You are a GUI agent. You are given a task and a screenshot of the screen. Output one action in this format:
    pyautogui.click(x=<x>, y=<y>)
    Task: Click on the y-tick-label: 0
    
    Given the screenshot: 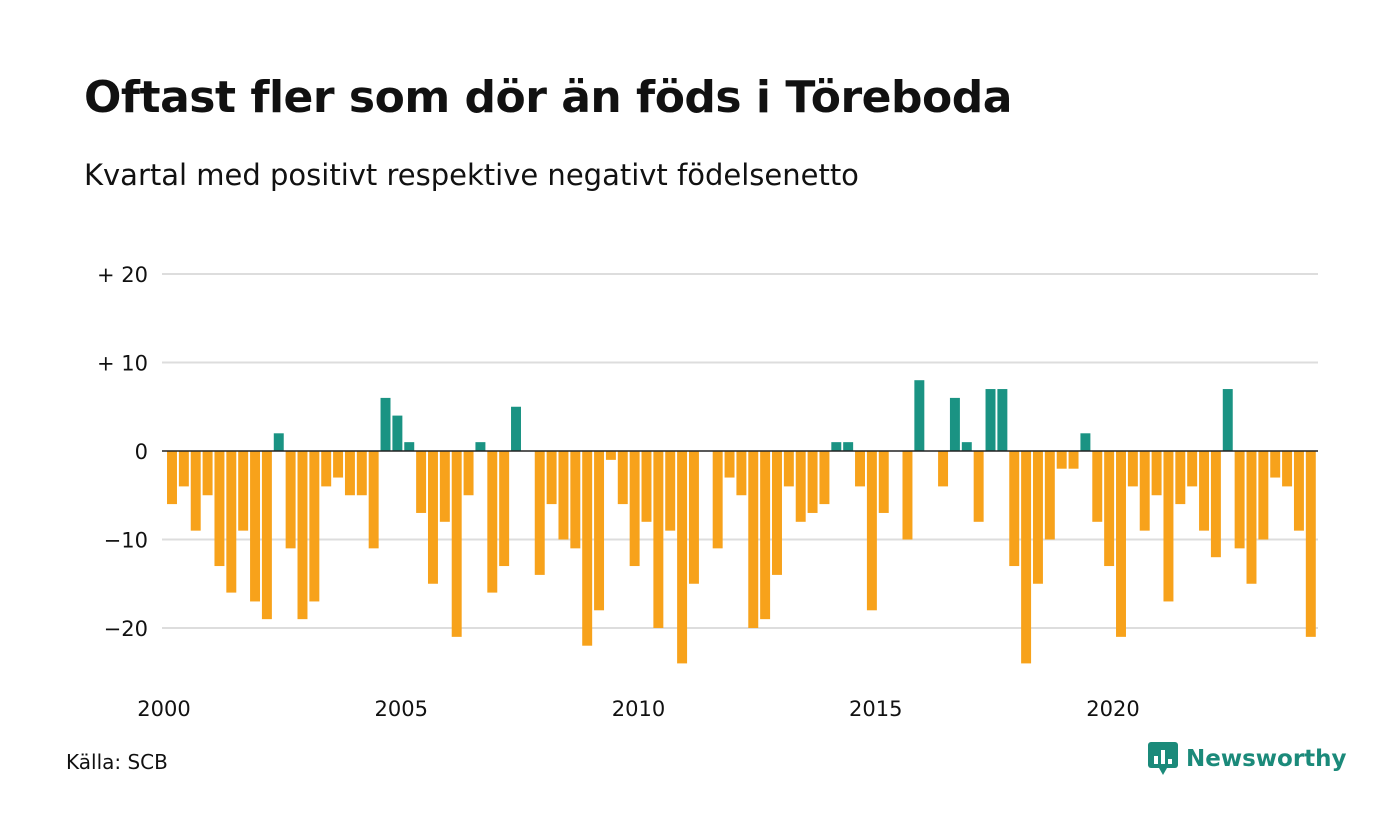 What is the action you would take?
    pyautogui.click(x=141, y=452)
    